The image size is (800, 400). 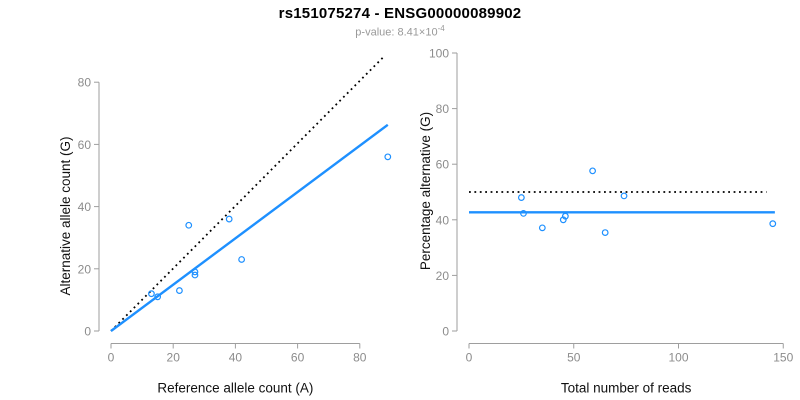 What do you see at coordinates (360, 358) in the screenshot?
I see `x-tick-label: 80` at bounding box center [360, 358].